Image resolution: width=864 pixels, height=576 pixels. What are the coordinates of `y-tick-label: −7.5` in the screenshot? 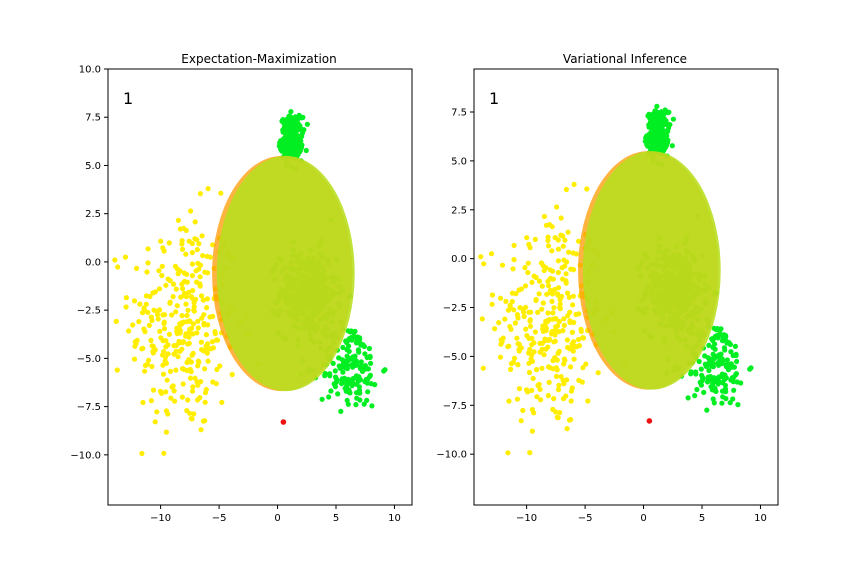 It's located at (89, 407).